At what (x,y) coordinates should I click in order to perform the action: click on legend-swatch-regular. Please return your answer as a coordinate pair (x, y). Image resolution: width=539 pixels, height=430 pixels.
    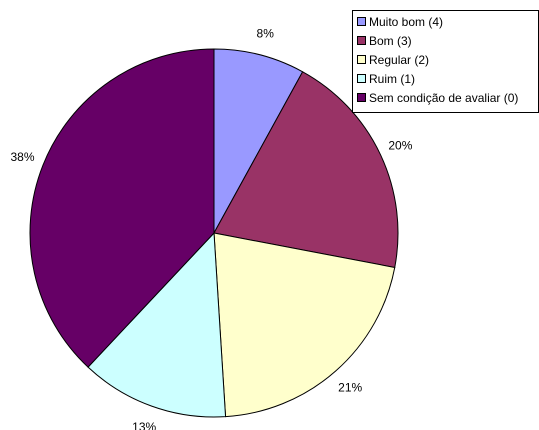
    Looking at the image, I should click on (361, 59).